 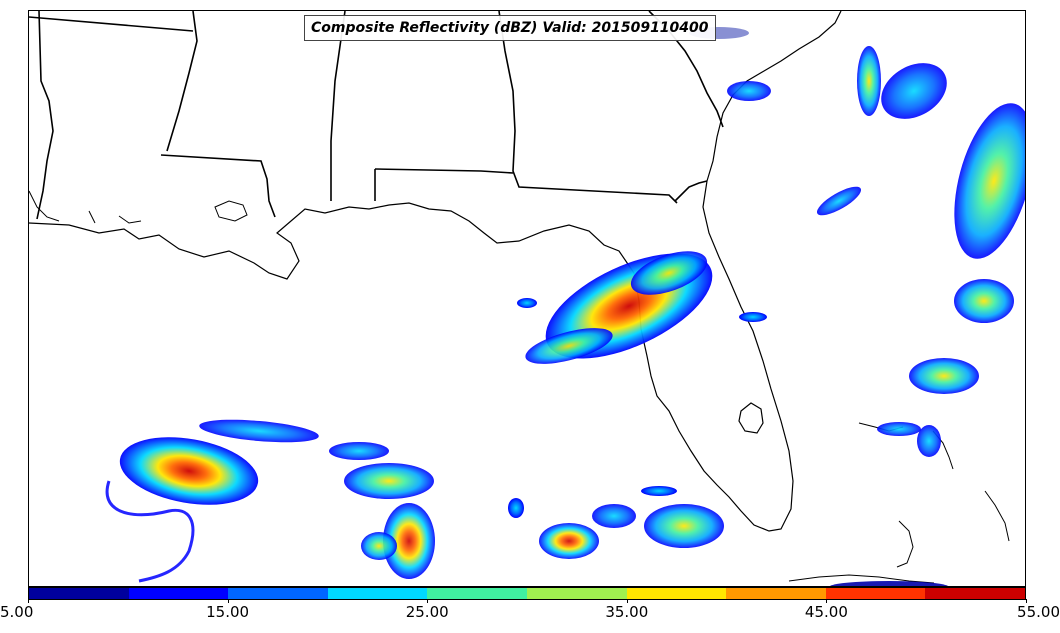 I want to click on colorbar-tick-label: 25.00, so click(x=427, y=612).